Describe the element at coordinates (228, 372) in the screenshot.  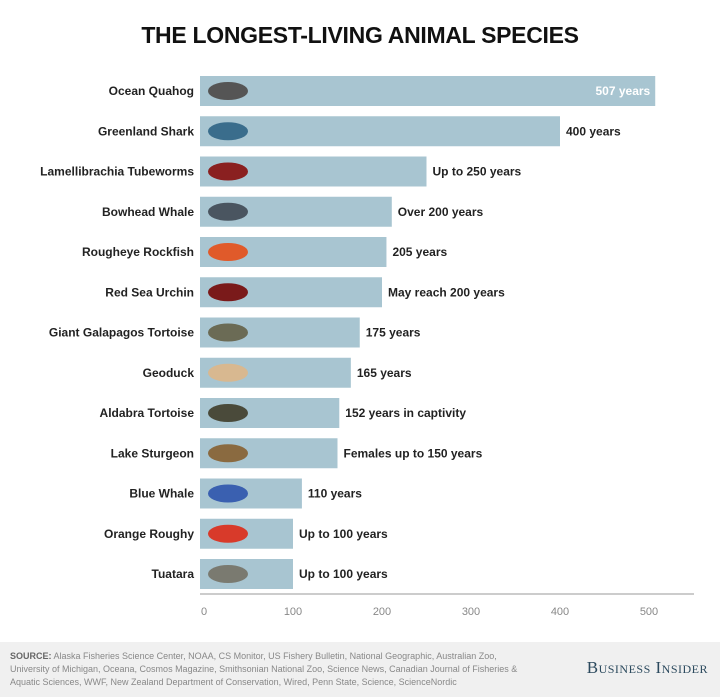
I see `geoduck-icon` at that location.